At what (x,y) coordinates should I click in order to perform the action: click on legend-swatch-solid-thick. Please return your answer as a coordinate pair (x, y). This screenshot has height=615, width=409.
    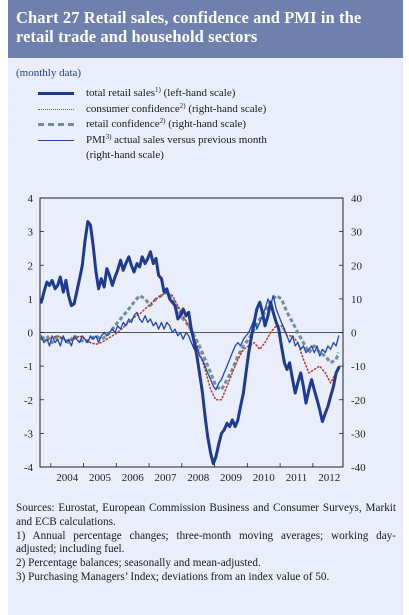
    Looking at the image, I should click on (56, 93).